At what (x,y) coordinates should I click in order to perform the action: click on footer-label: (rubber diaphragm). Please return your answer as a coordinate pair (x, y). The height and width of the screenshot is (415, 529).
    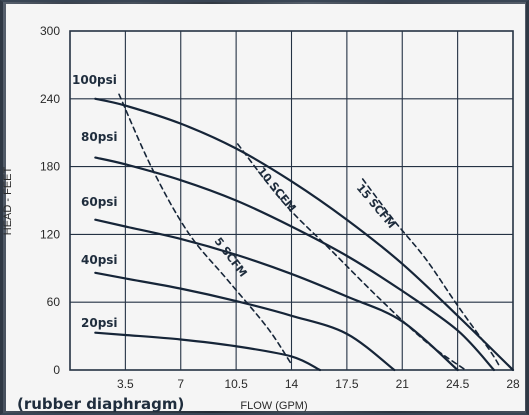
    Looking at the image, I should click on (100, 404).